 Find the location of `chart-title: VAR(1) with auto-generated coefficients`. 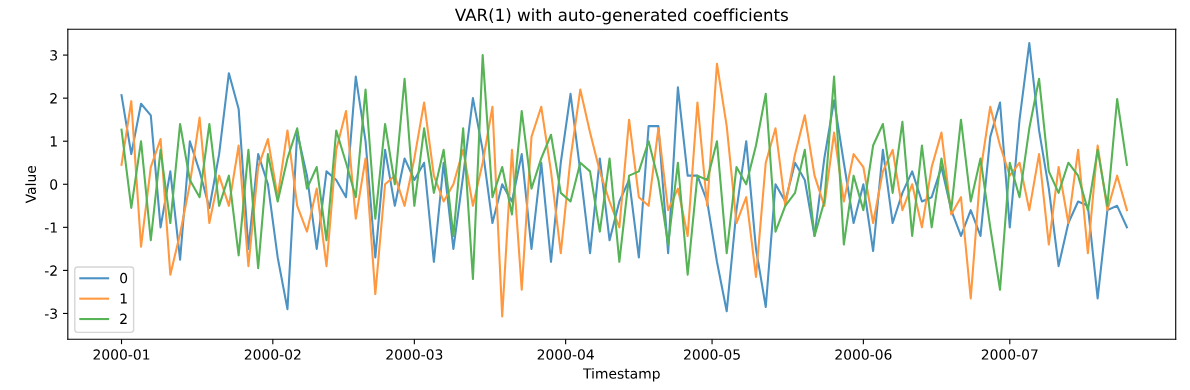

chart-title: VAR(1) with auto-generated coefficients is located at coordinates (621, 16).